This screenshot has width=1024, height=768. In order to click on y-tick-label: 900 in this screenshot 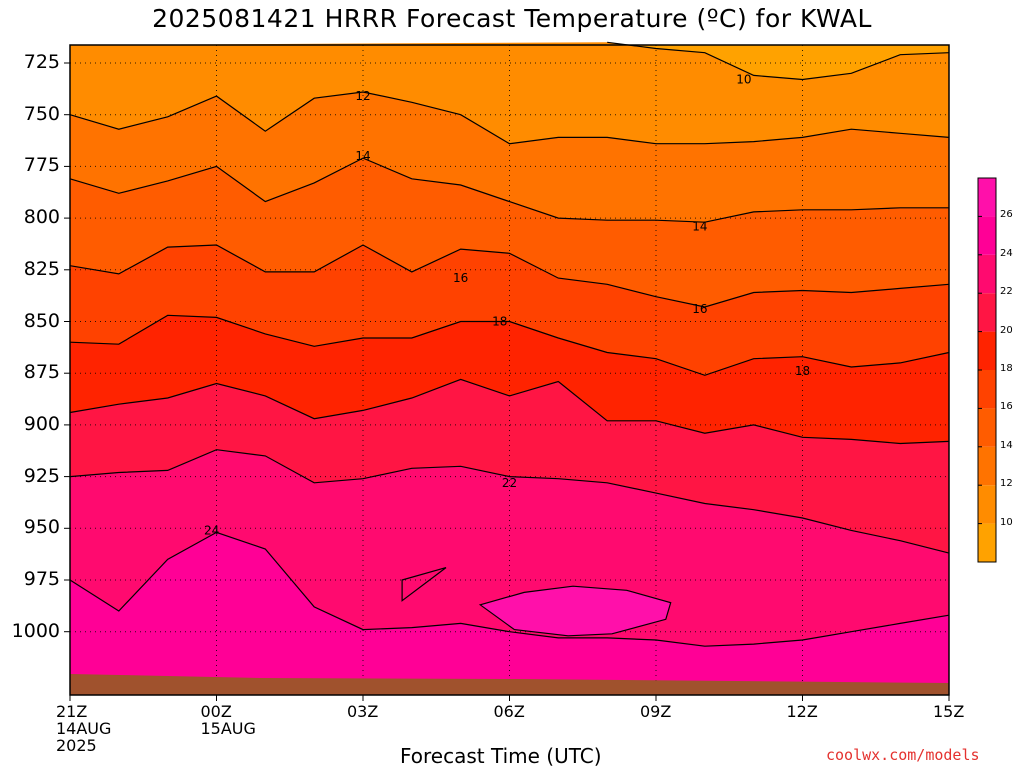, I will do `click(41, 423)`.